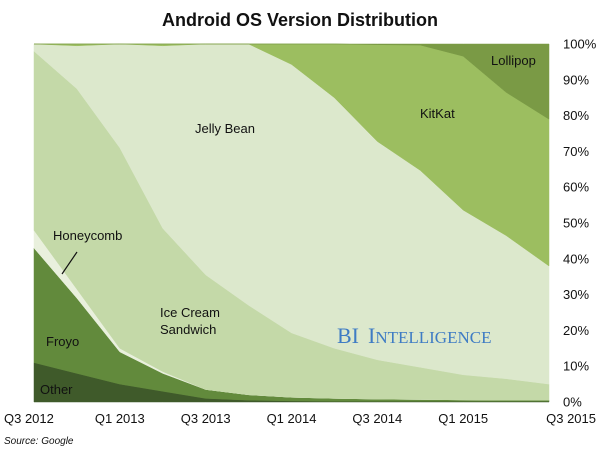 The width and height of the screenshot is (600, 450). What do you see at coordinates (69, 263) in the screenshot?
I see `honeycomb-leader-line` at bounding box center [69, 263].